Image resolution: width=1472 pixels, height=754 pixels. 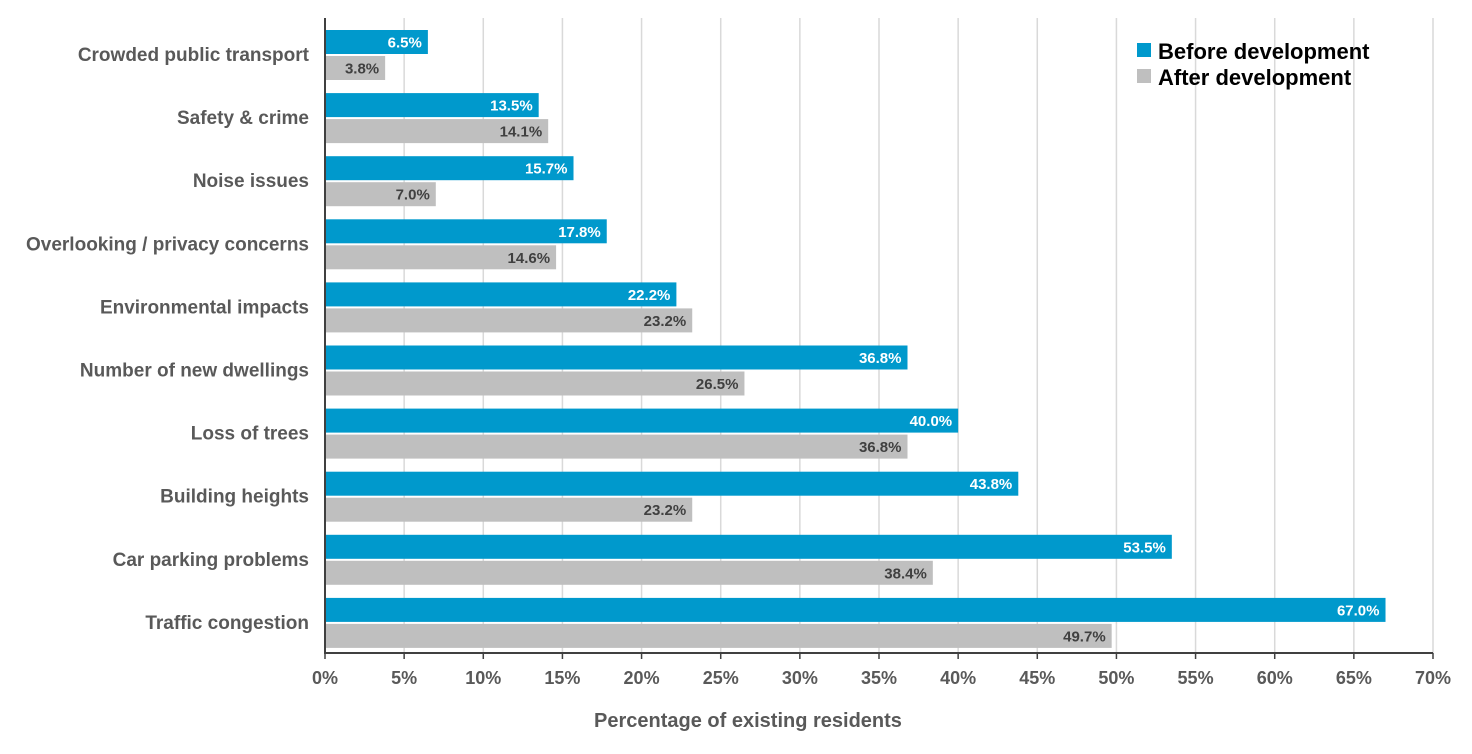 I want to click on data-label-before: 17.8%, so click(x=579, y=232).